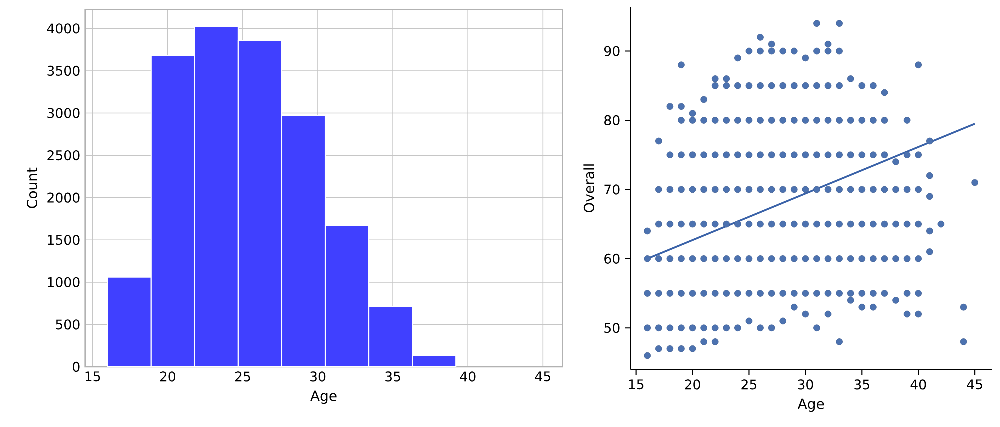  Describe the element at coordinates (589, 188) in the screenshot. I see `y-axis-title: Overall` at that location.